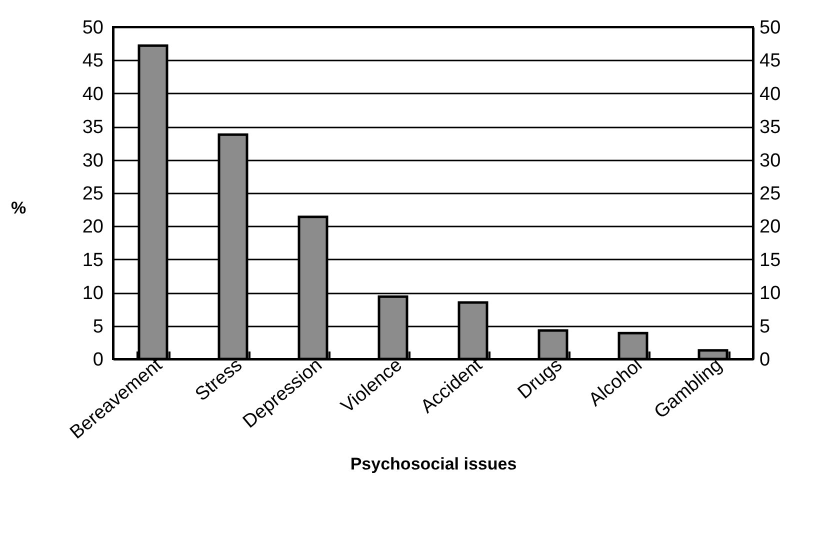 The height and width of the screenshot is (536, 825). I want to click on y-tick-label: 25, so click(93, 194).